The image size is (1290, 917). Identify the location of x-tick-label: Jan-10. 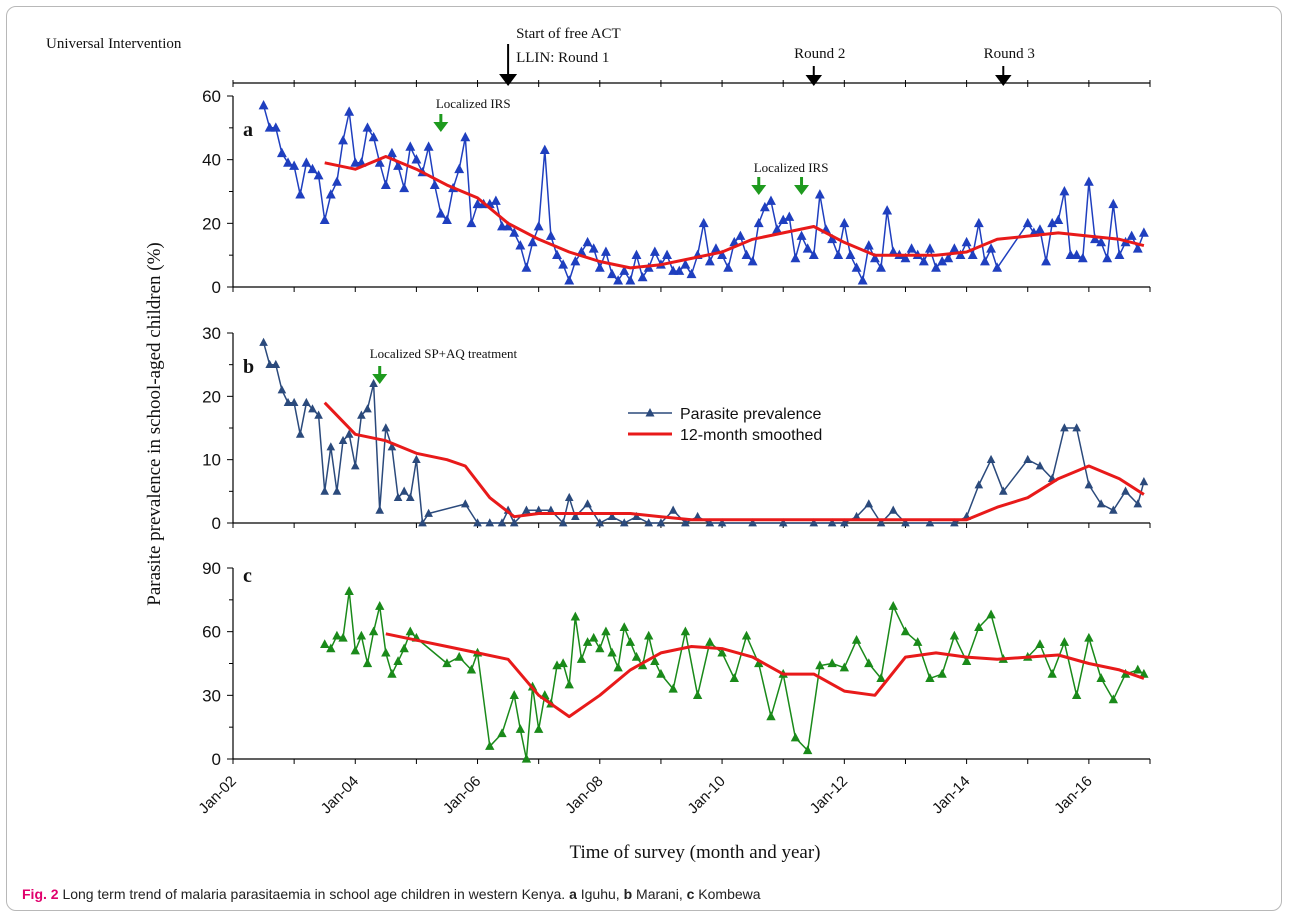
(706, 795).